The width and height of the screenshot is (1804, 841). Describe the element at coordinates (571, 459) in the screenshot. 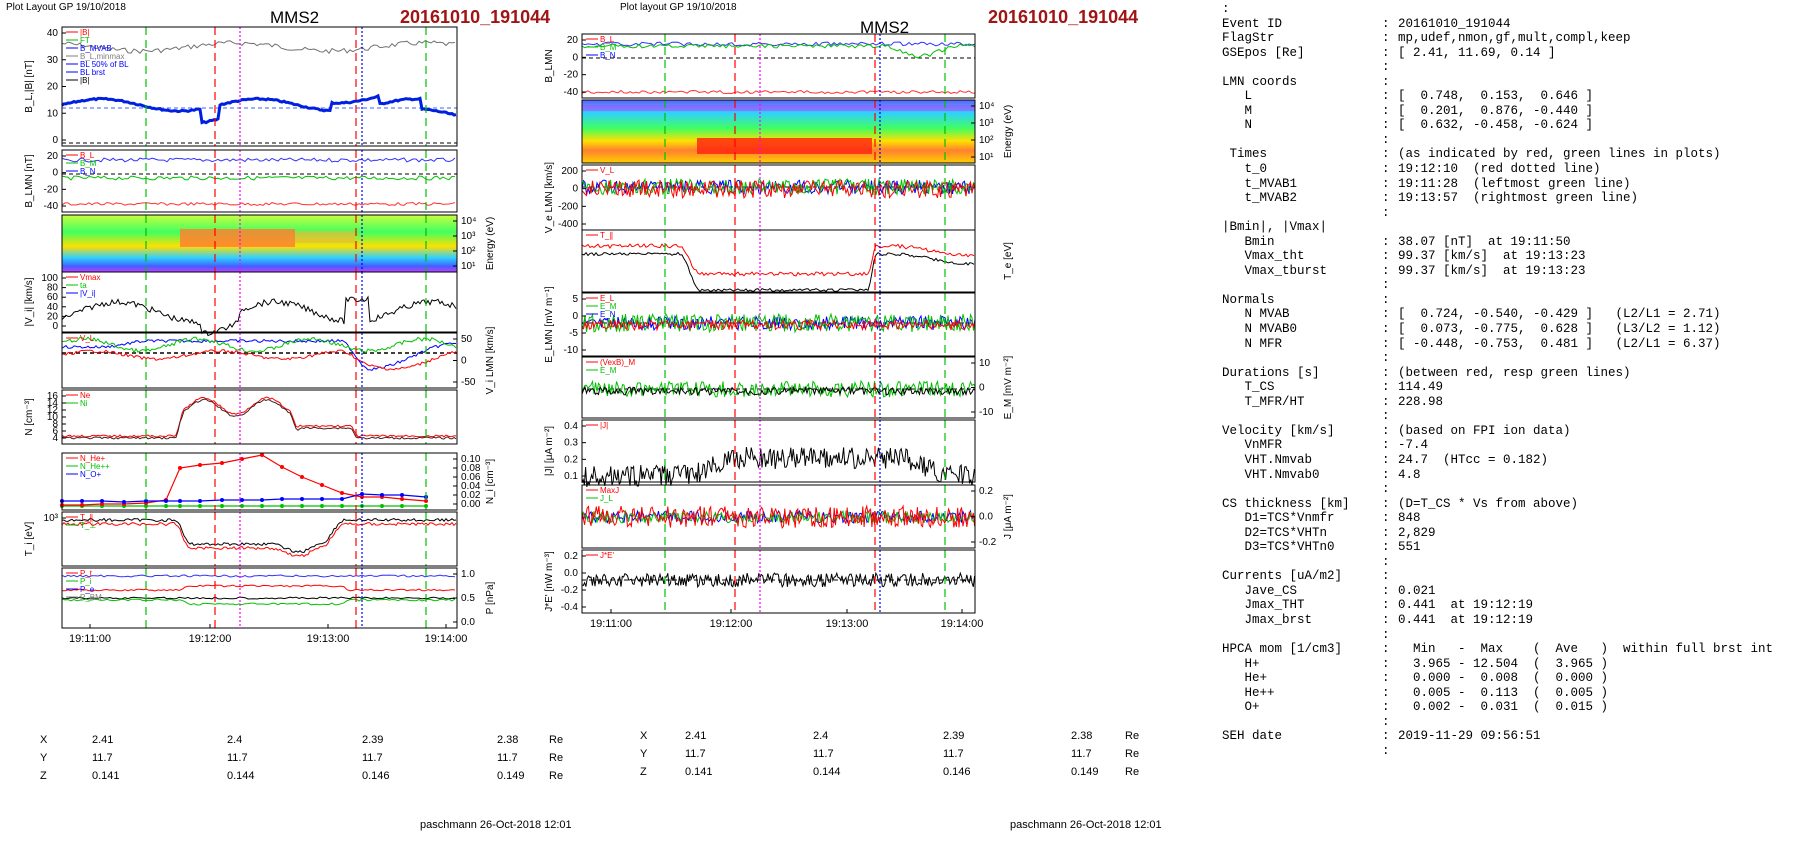

I see `tick-label: 0.2` at that location.